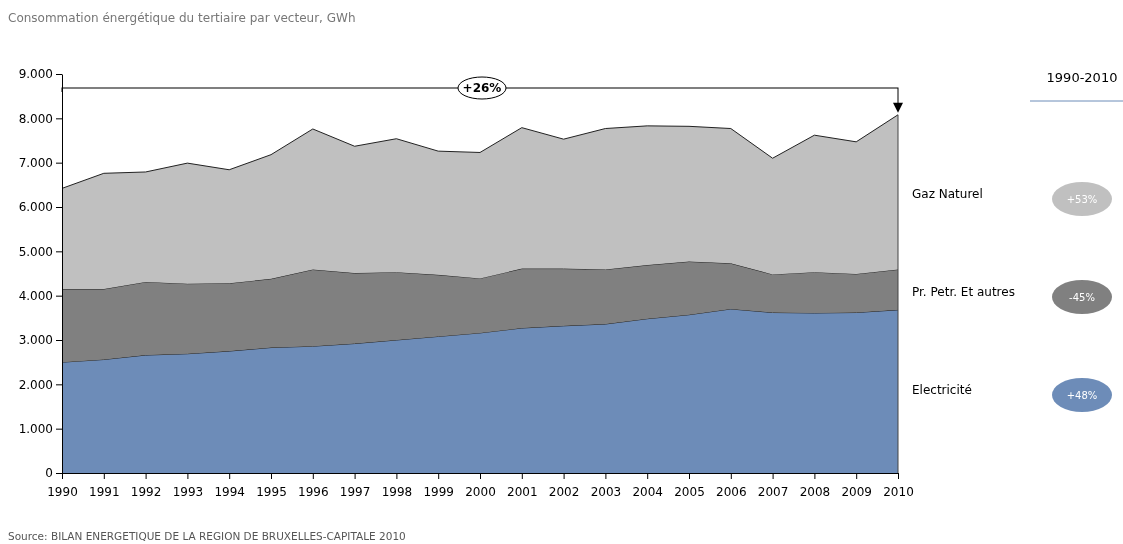  Describe the element at coordinates (188, 492) in the screenshot. I see `x-tick-label: 1993` at that location.